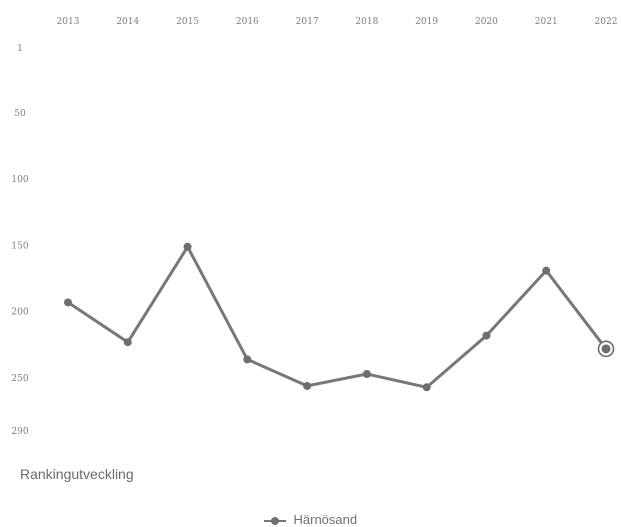 The width and height of the screenshot is (621, 527). What do you see at coordinates (337, 22) in the screenshot?
I see `x-axis-ticks: 2013 2014 2015 2016 2017 2018 2019 2020 2021 2022` at bounding box center [337, 22].